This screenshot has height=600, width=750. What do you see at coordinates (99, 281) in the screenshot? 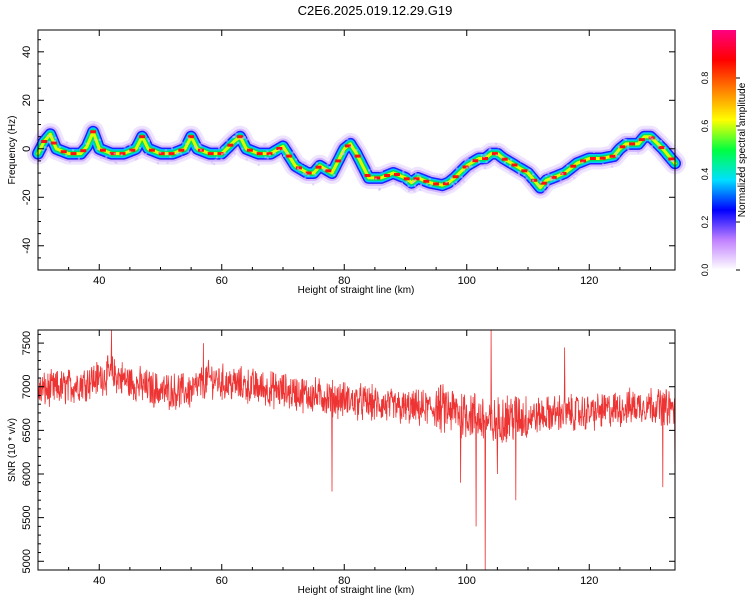
I see `spectrogram-x-tick-label: 40` at bounding box center [99, 281].